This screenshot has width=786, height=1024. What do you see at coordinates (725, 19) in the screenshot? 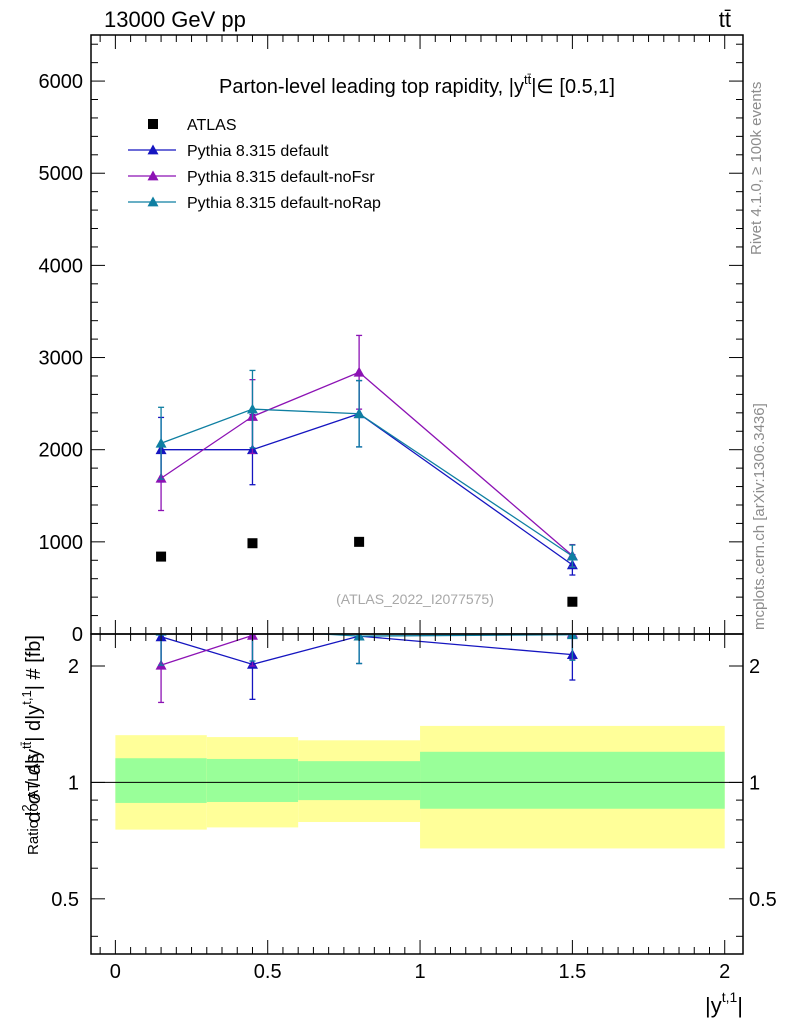
I see `process-label: tt̄` at bounding box center [725, 19].